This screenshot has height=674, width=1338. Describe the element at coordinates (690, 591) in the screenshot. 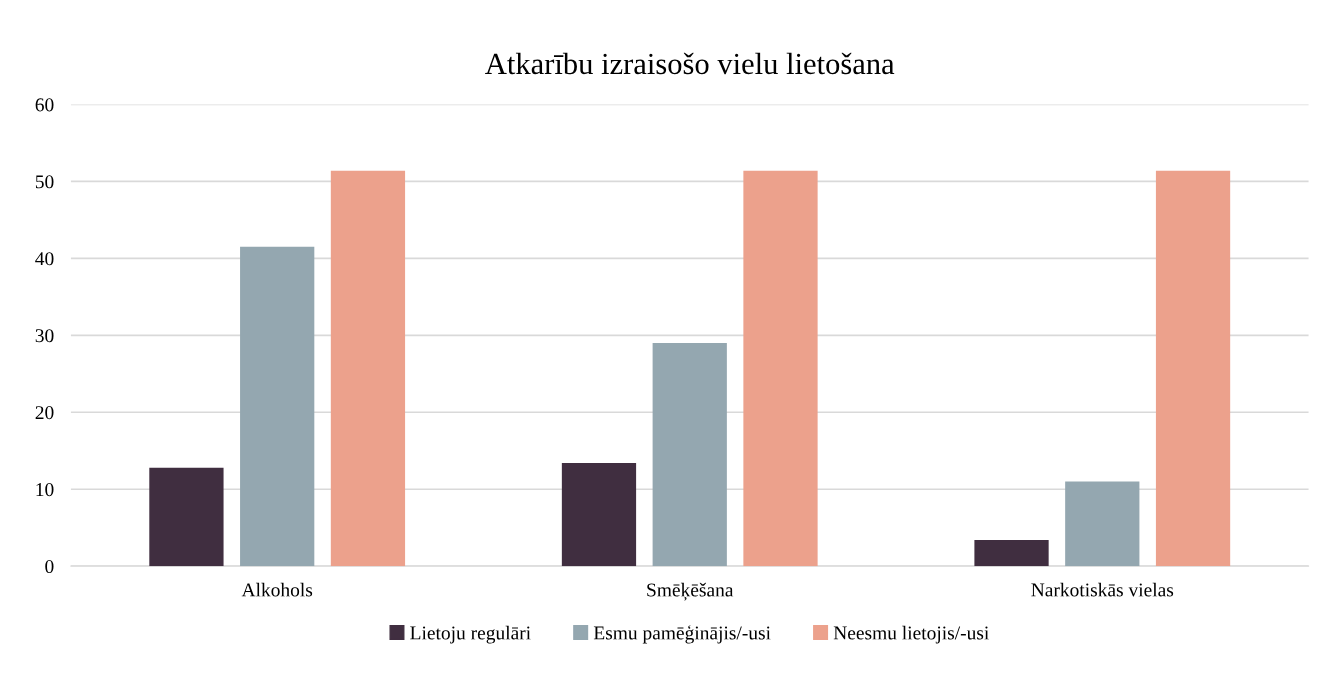

I see `x-tick-label: Smēķēšana` at that location.